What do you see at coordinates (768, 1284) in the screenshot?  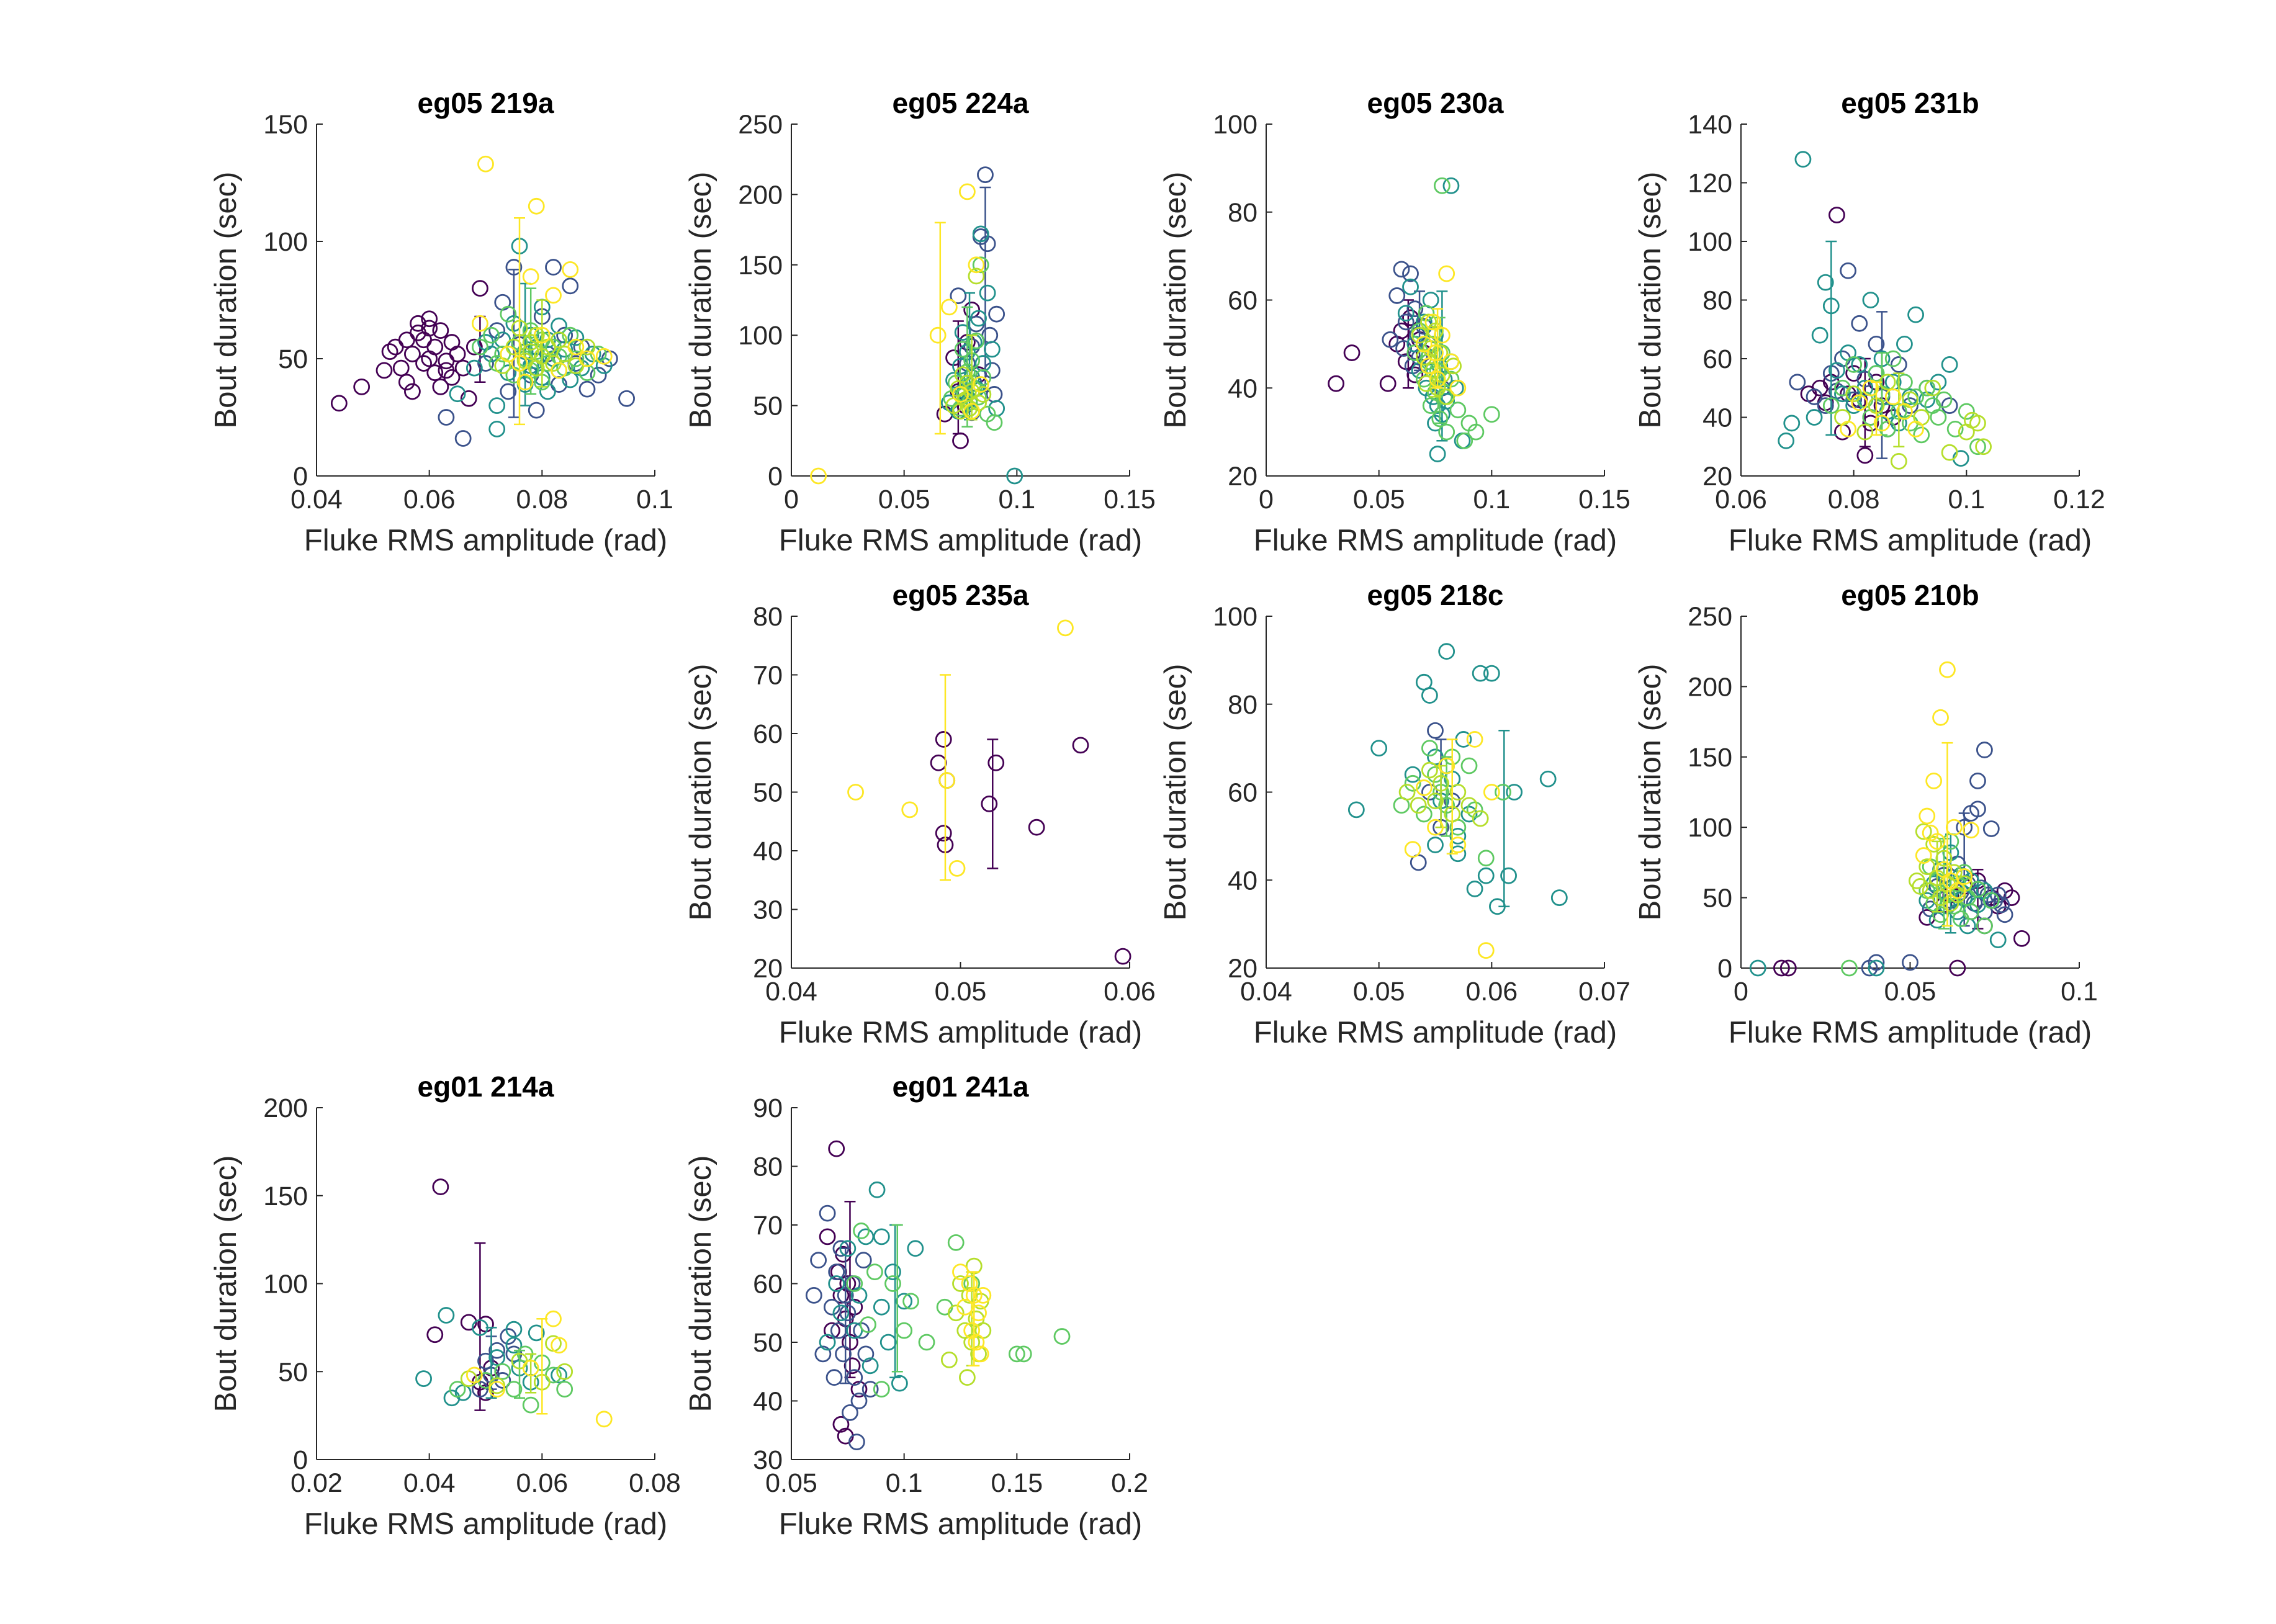 I see `y-tick-label: 60` at bounding box center [768, 1284].